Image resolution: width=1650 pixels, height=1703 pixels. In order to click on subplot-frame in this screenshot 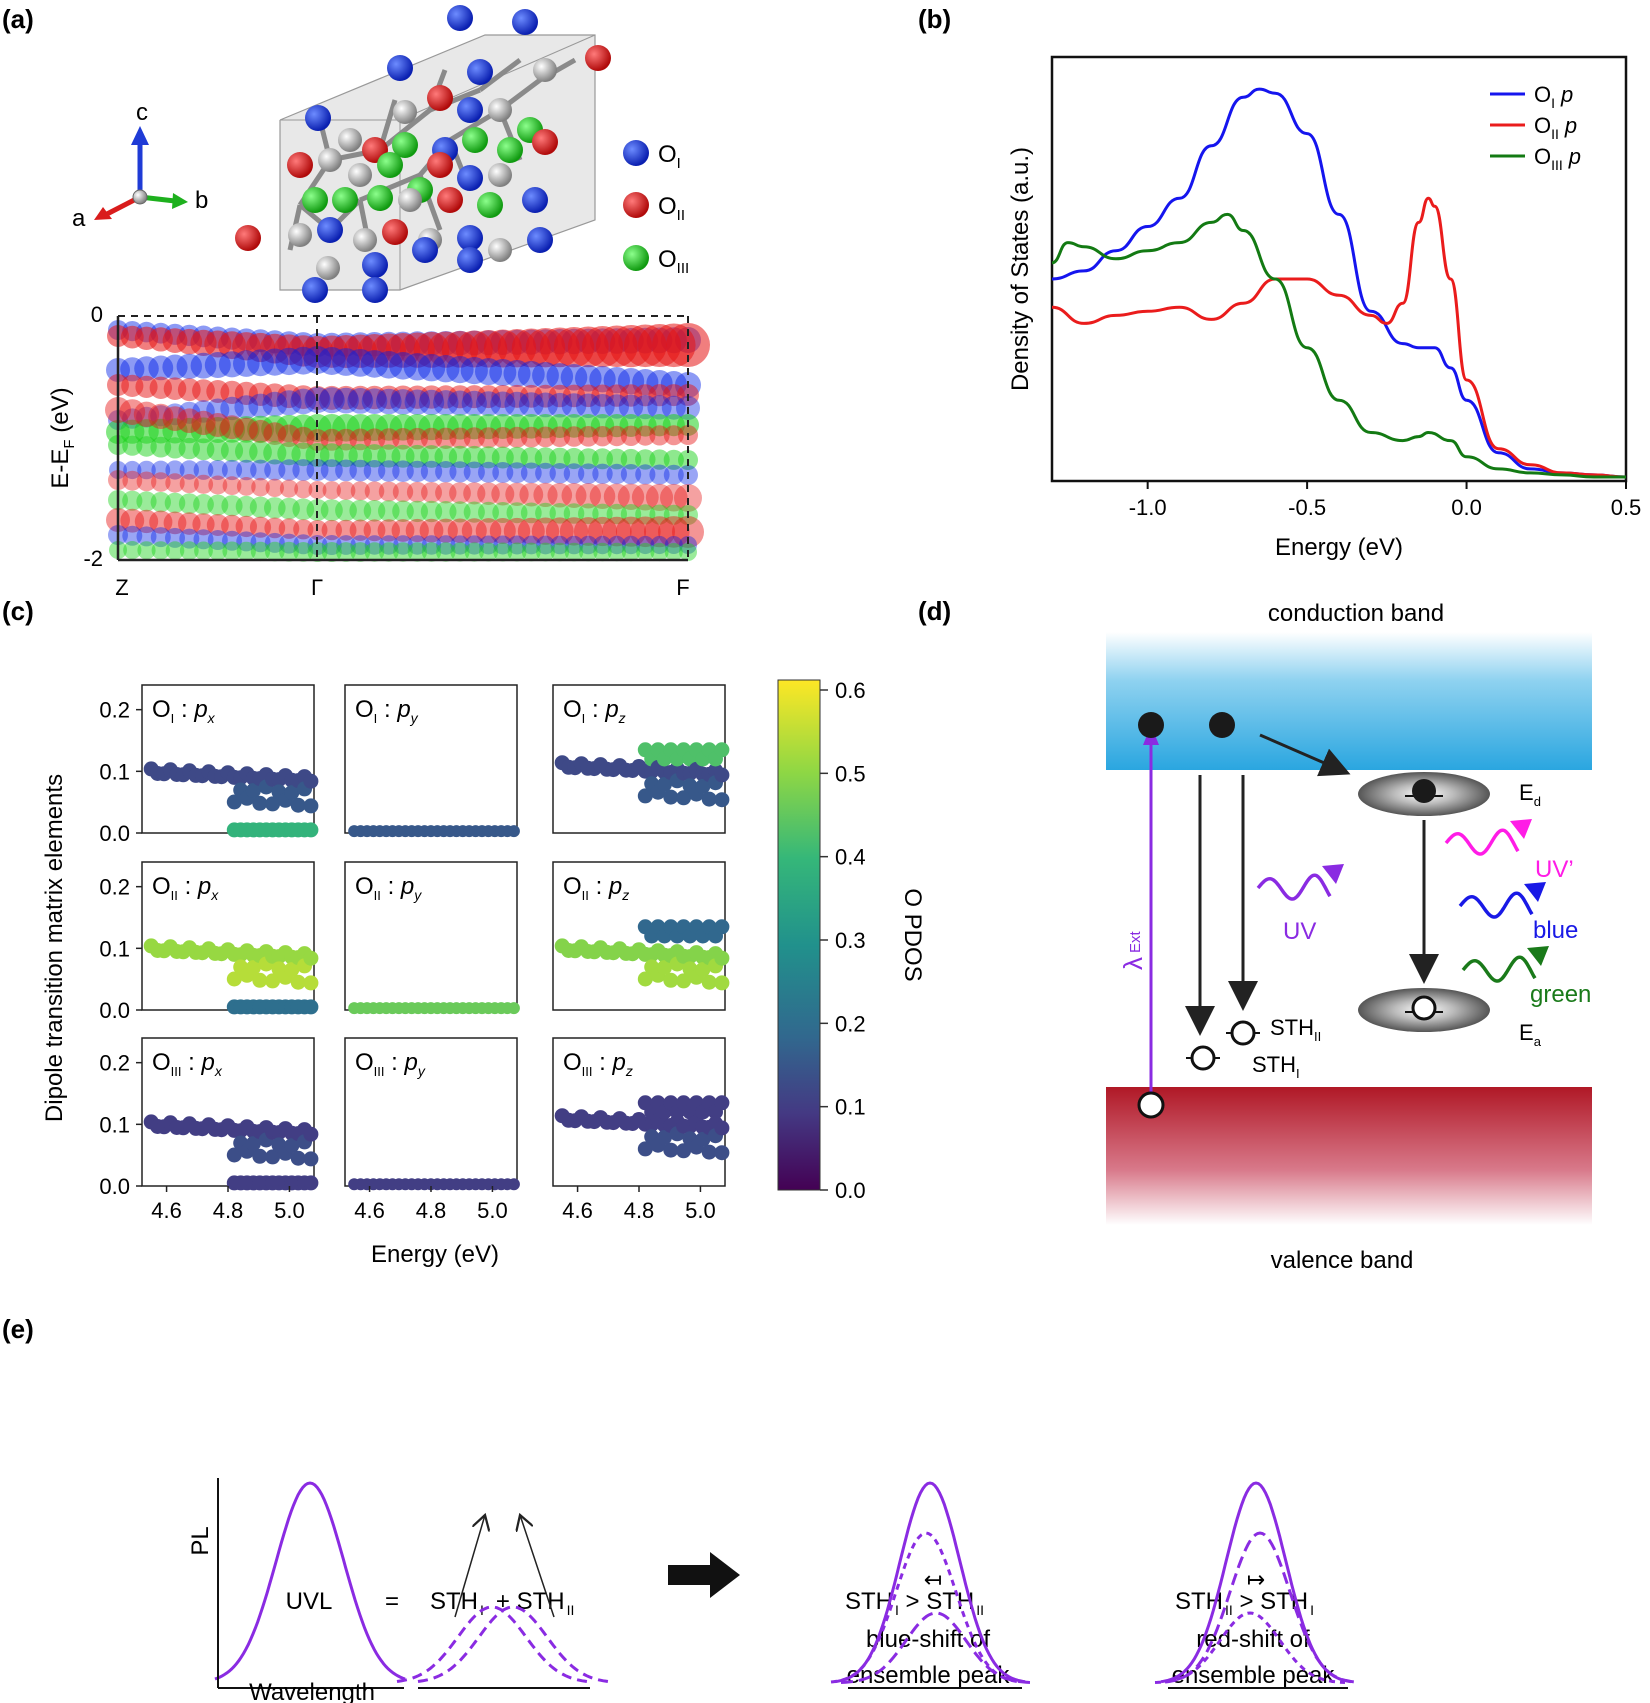, I will do `click(431, 1112)`.